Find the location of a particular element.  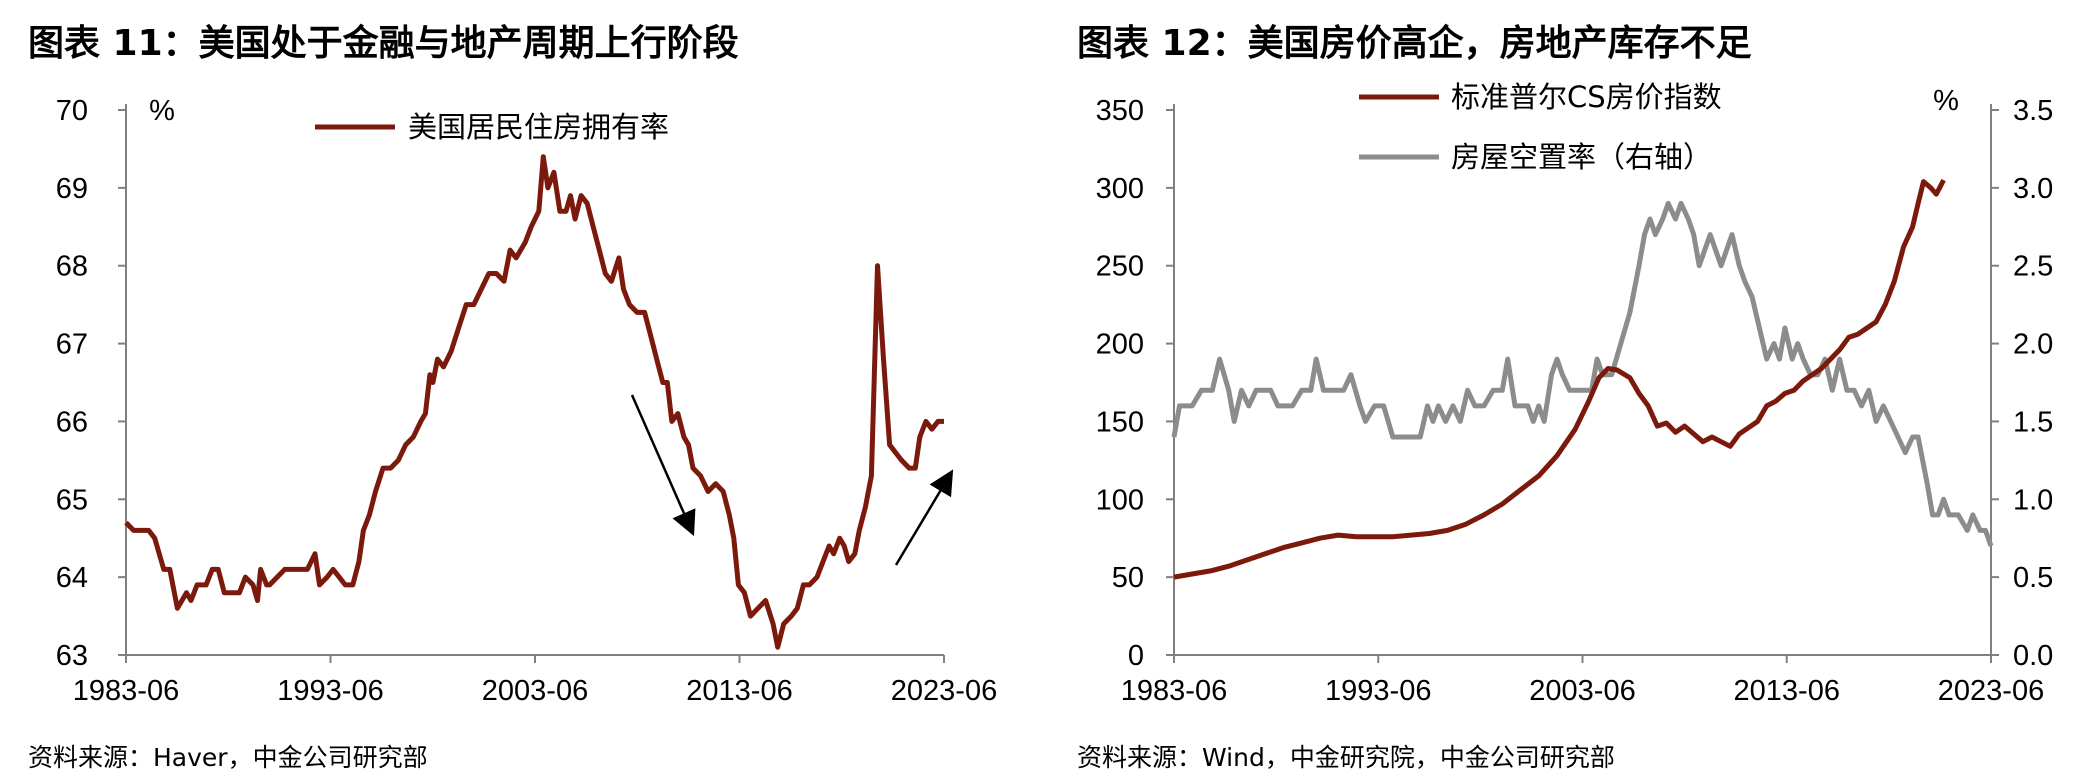

y-tick-label-right: 2.0 is located at coordinates (2033, 345).